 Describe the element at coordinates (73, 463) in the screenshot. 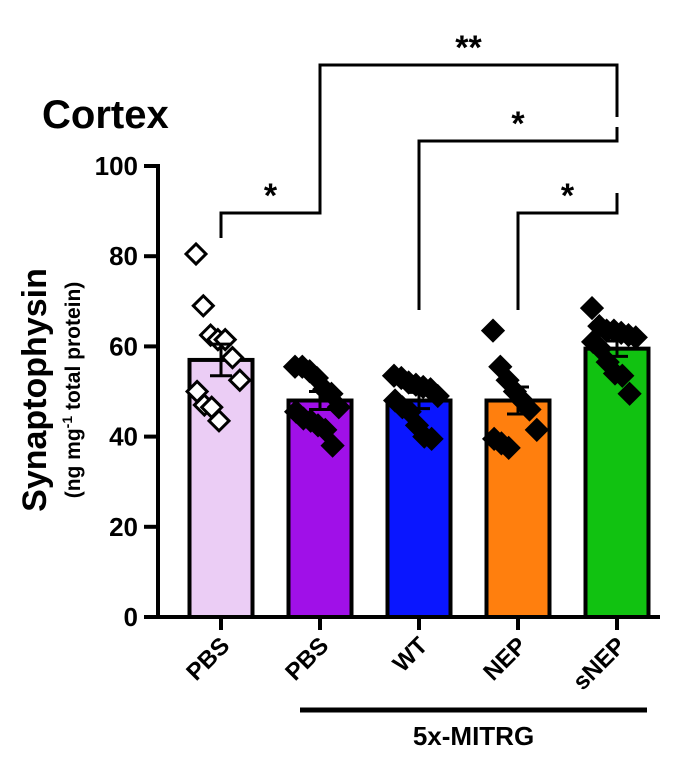

I see `y-axis-sublabel-prefix: (ng mg` at that location.